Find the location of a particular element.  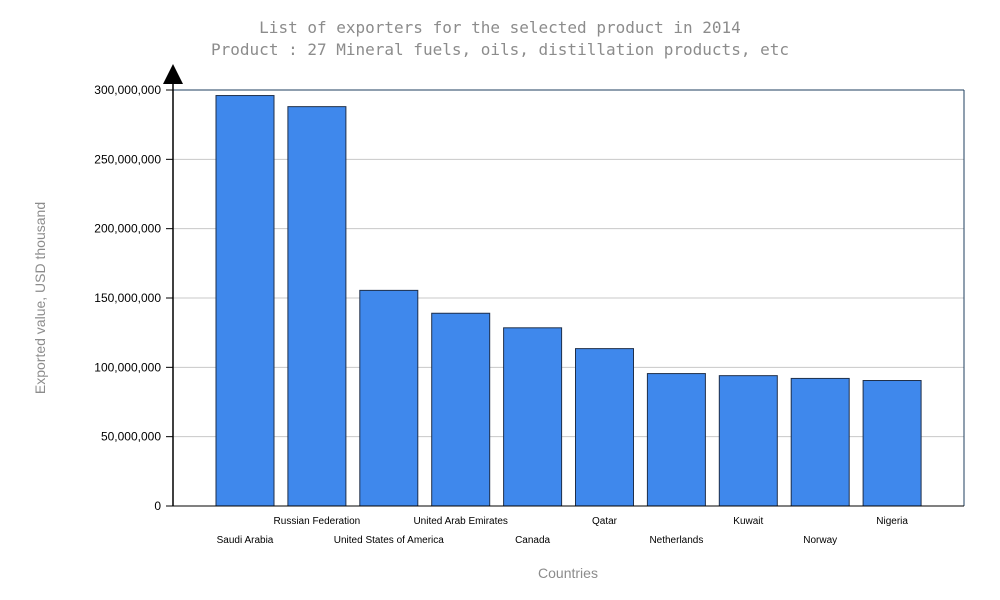

x-tick-label: United Arab Emirates is located at coordinates (460, 521).